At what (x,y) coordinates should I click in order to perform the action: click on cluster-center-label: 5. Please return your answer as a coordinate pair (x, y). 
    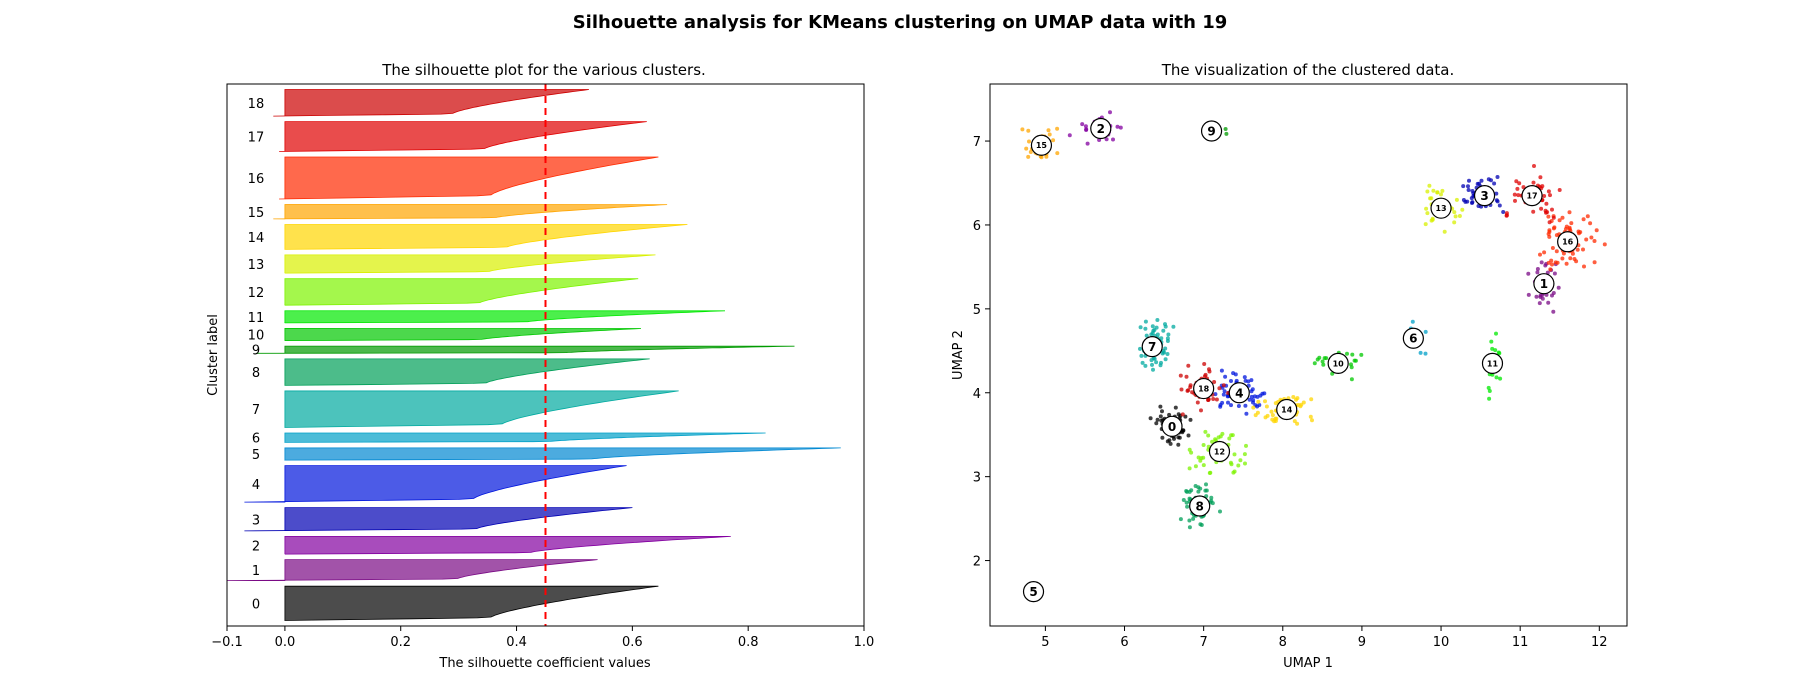
    Looking at the image, I should click on (1033, 592).